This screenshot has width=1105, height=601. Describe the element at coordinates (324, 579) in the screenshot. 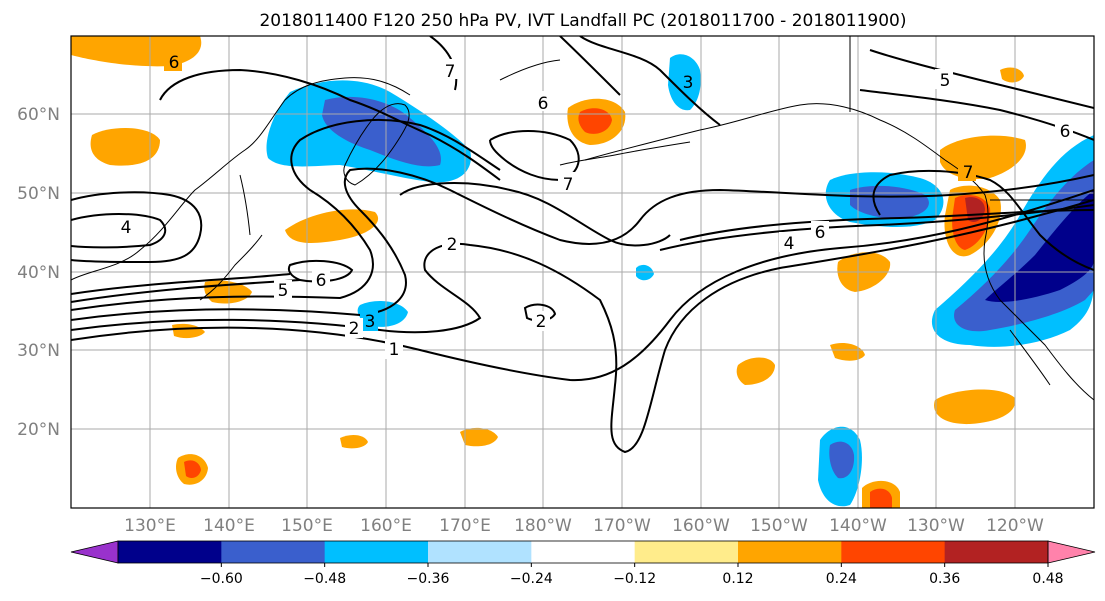

I see `colorbar-tick-label: −0.48` at that location.